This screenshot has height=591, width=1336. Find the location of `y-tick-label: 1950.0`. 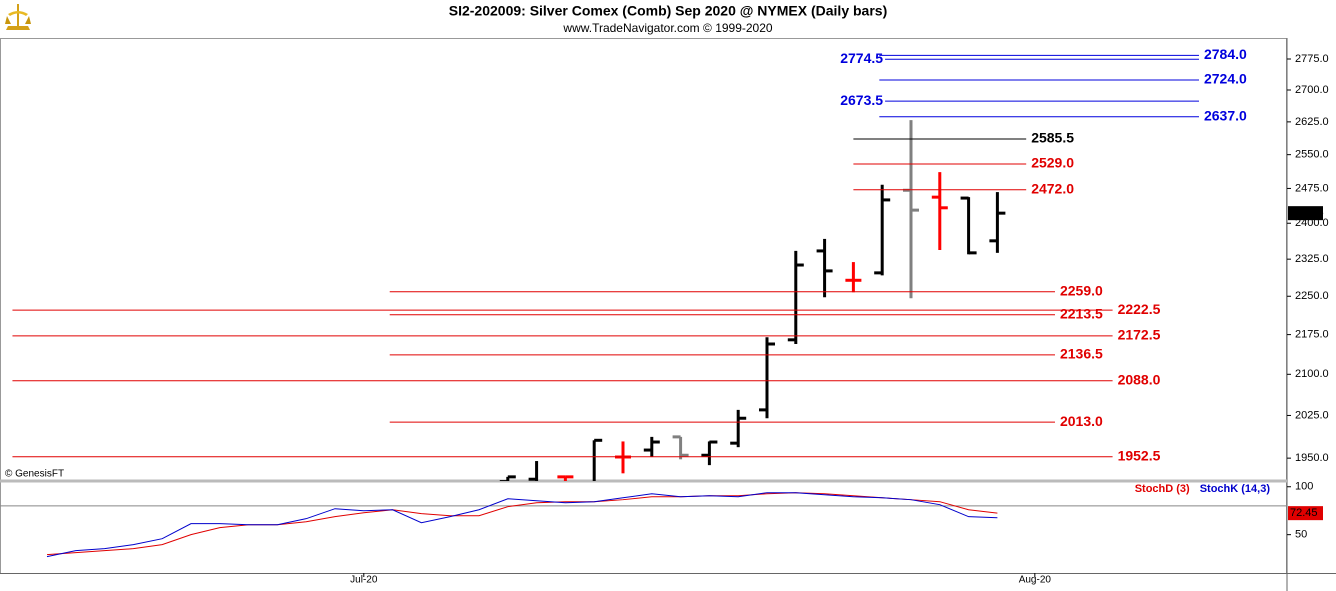

y-tick-label: 1950.0 is located at coordinates (1312, 458).